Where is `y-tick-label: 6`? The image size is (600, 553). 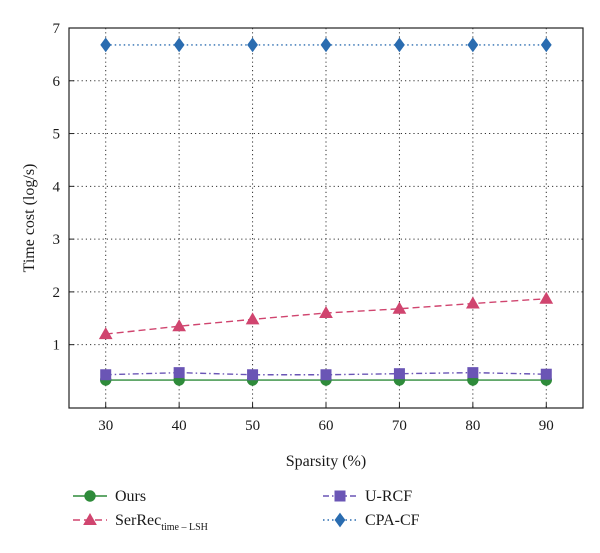 y-tick-label: 6 is located at coordinates (57, 82).